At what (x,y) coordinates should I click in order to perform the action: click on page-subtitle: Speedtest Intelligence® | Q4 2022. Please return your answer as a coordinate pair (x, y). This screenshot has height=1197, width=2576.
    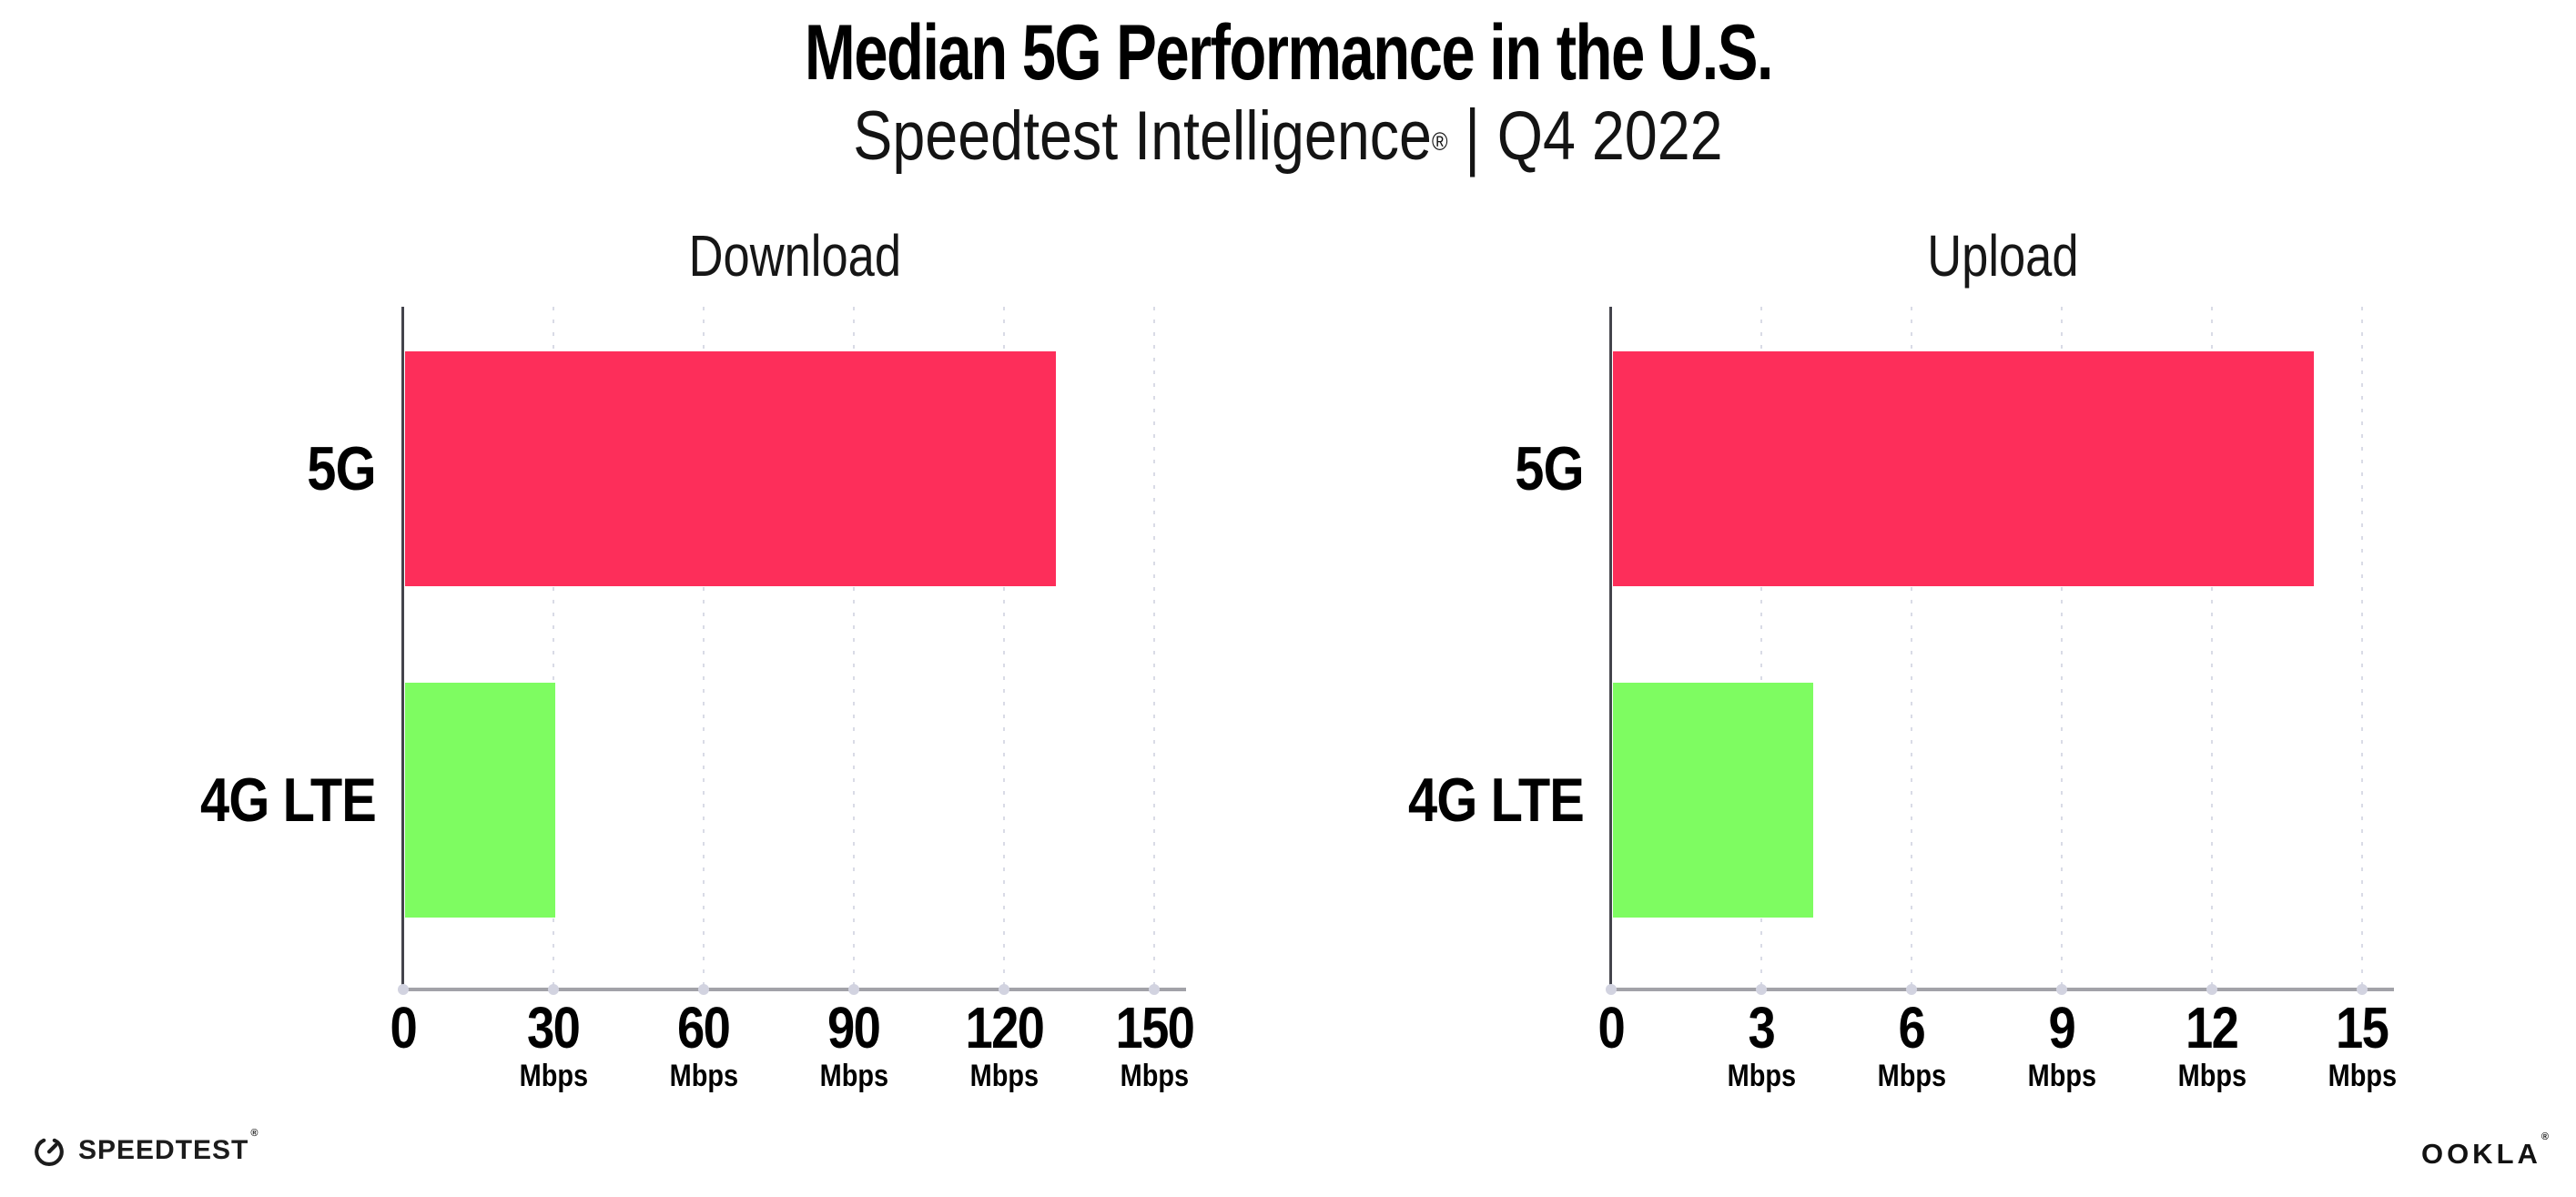
    Looking at the image, I should click on (1288, 136).